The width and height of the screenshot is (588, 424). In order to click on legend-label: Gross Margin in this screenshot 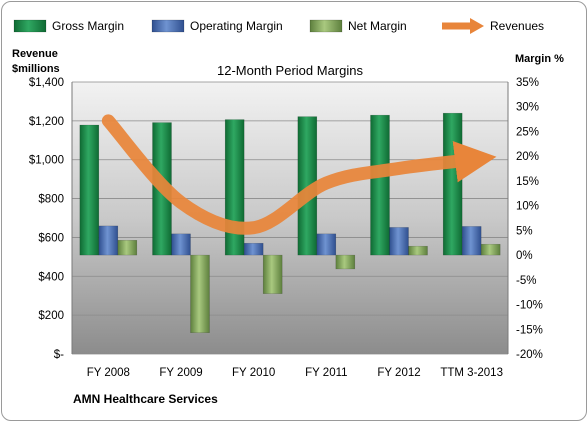, I will do `click(88, 26)`.